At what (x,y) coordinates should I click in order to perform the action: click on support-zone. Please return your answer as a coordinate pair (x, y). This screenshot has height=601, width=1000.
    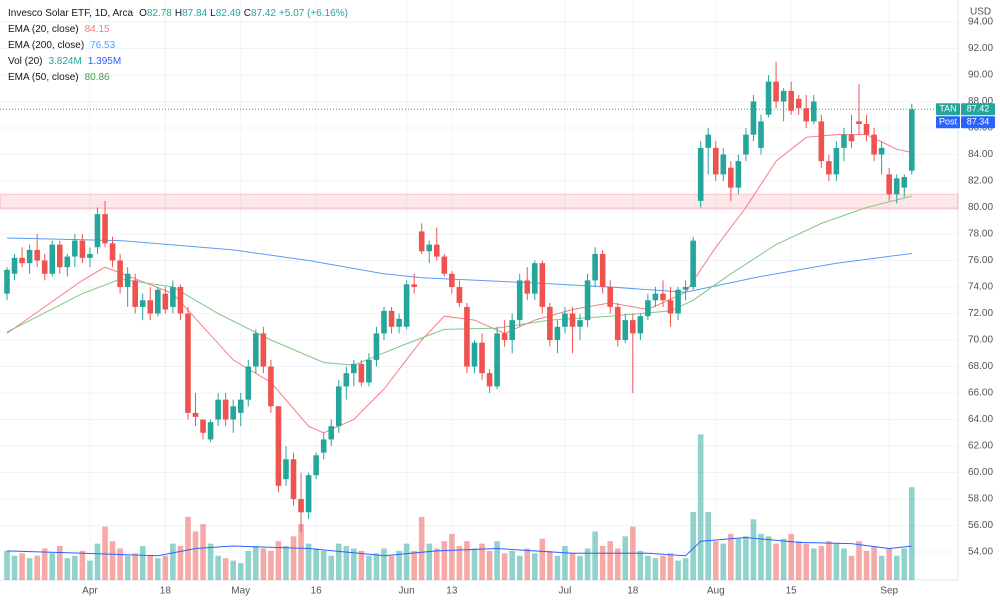
    Looking at the image, I should click on (479, 201).